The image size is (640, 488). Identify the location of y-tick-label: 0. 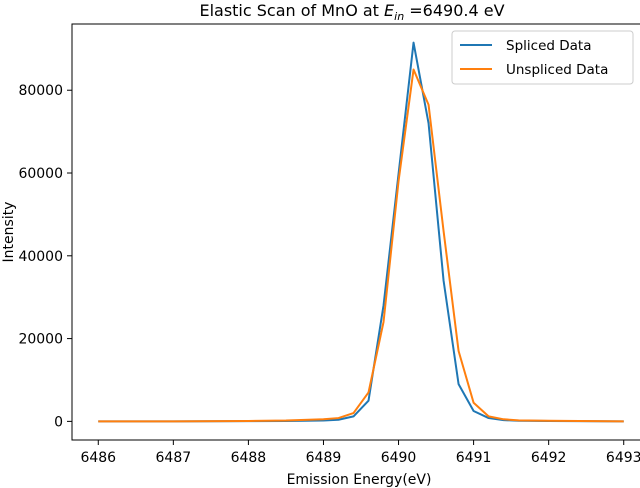
(58, 422).